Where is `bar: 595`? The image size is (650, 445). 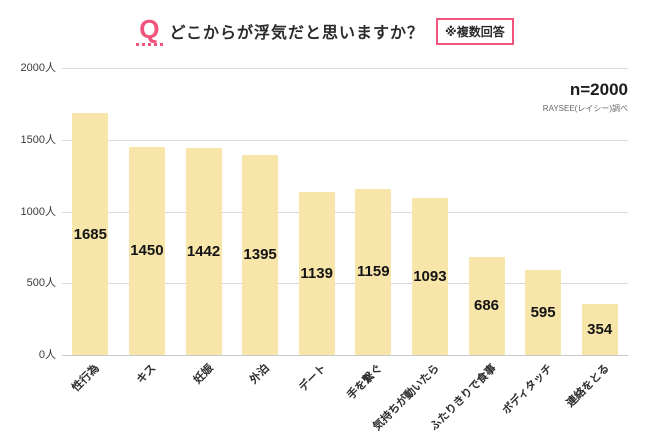
bar: 595 is located at coordinates (543, 312).